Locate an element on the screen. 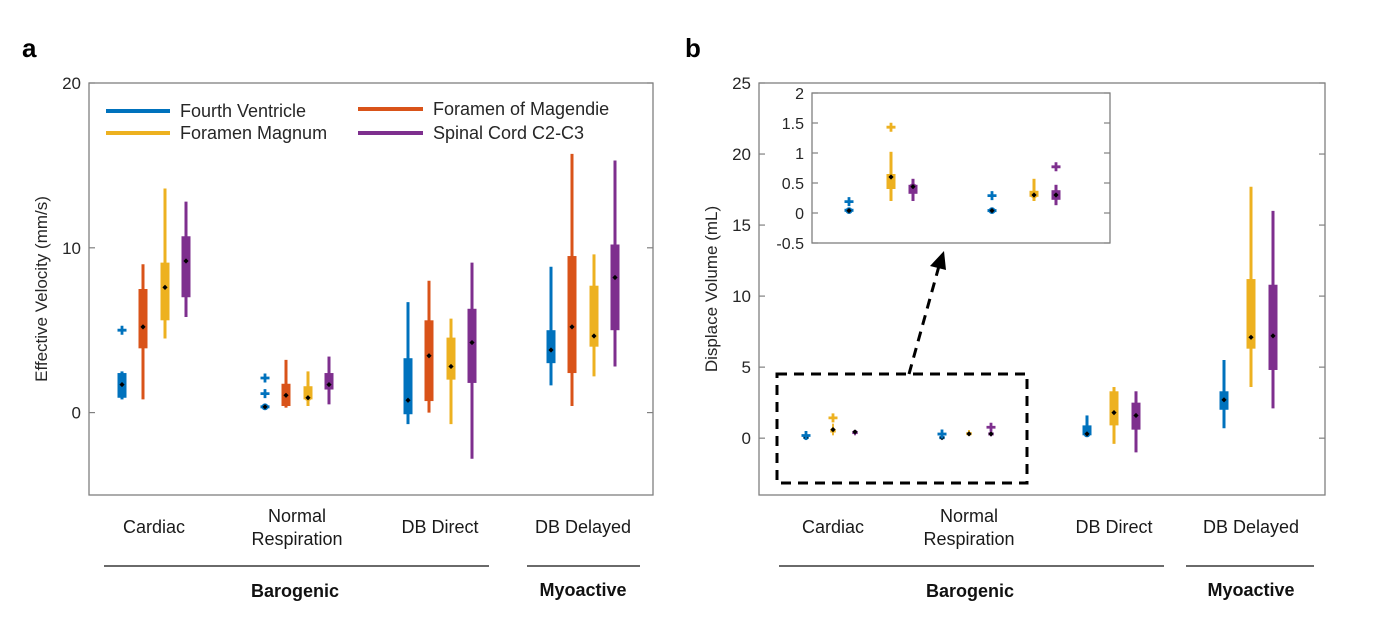 The image size is (1384, 630). panel-a-foramen-of-magendie-db-direct-box is located at coordinates (429, 361).